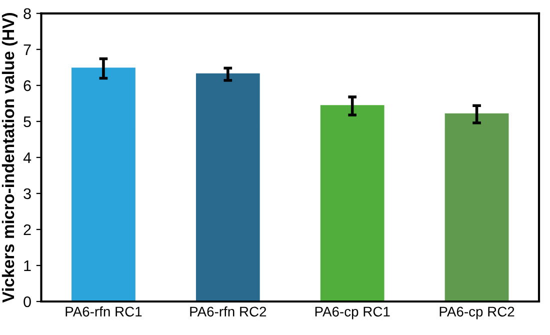 This screenshot has height=335, width=550. What do you see at coordinates (27, 49) in the screenshot?
I see `y-tick-label: 7` at bounding box center [27, 49].